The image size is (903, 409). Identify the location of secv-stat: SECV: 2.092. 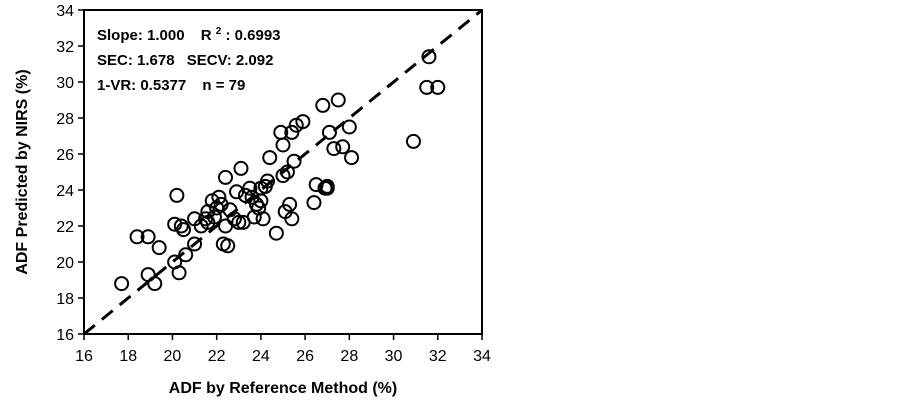
(230, 60).